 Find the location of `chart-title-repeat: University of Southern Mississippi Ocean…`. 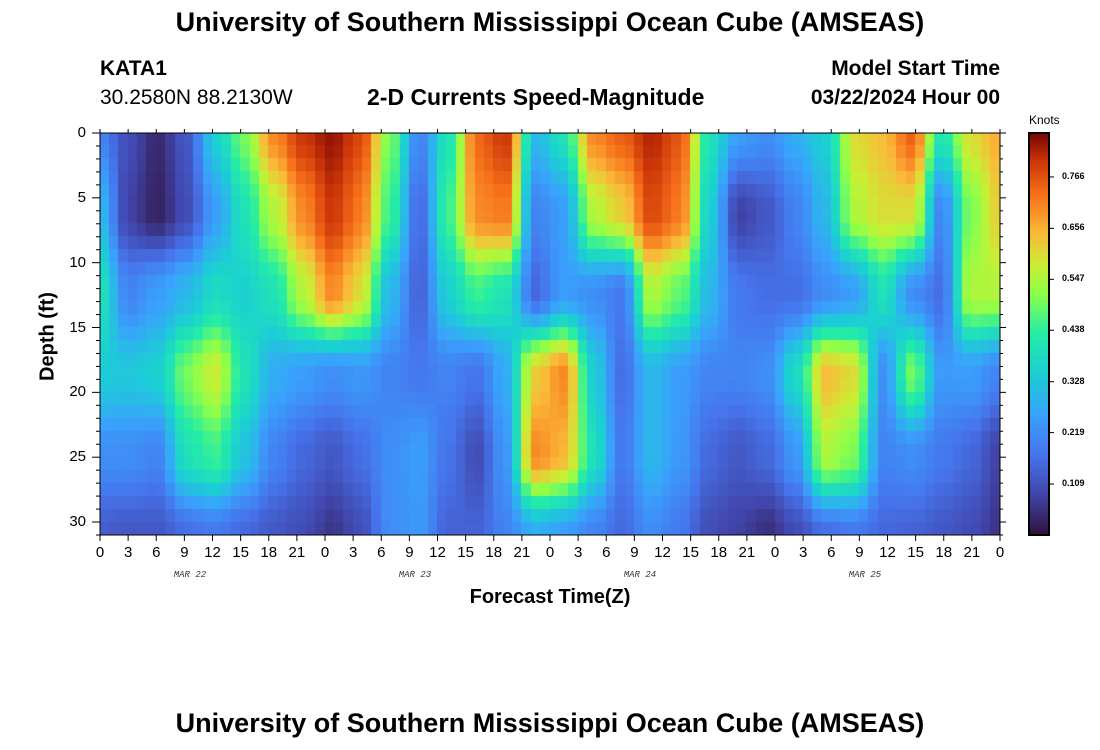

chart-title-repeat: University of Southern Mississippi Ocean… is located at coordinates (550, 723).